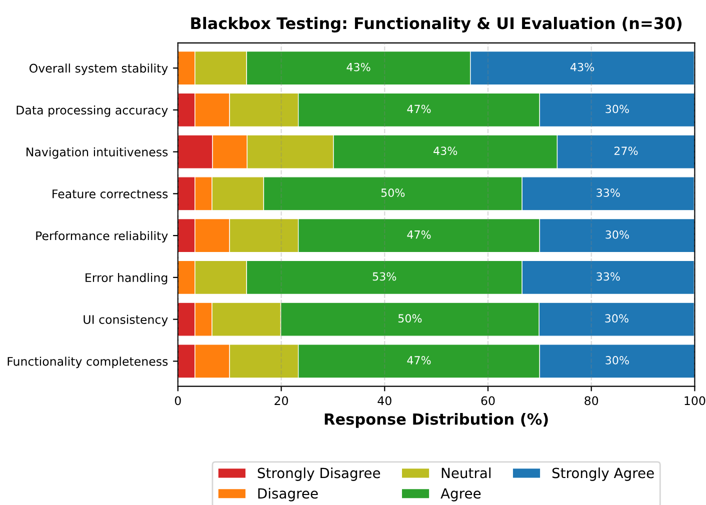 The height and width of the screenshot is (505, 706). Describe the element at coordinates (127, 278) in the screenshot. I see `y-tick-label: Error handling` at that location.